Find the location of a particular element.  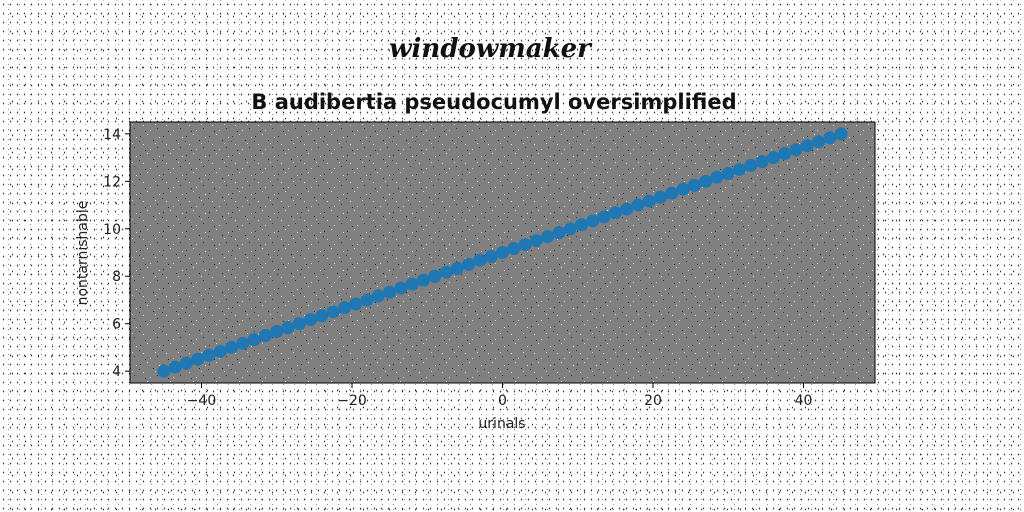

x-tick-label: 40 is located at coordinates (804, 401).